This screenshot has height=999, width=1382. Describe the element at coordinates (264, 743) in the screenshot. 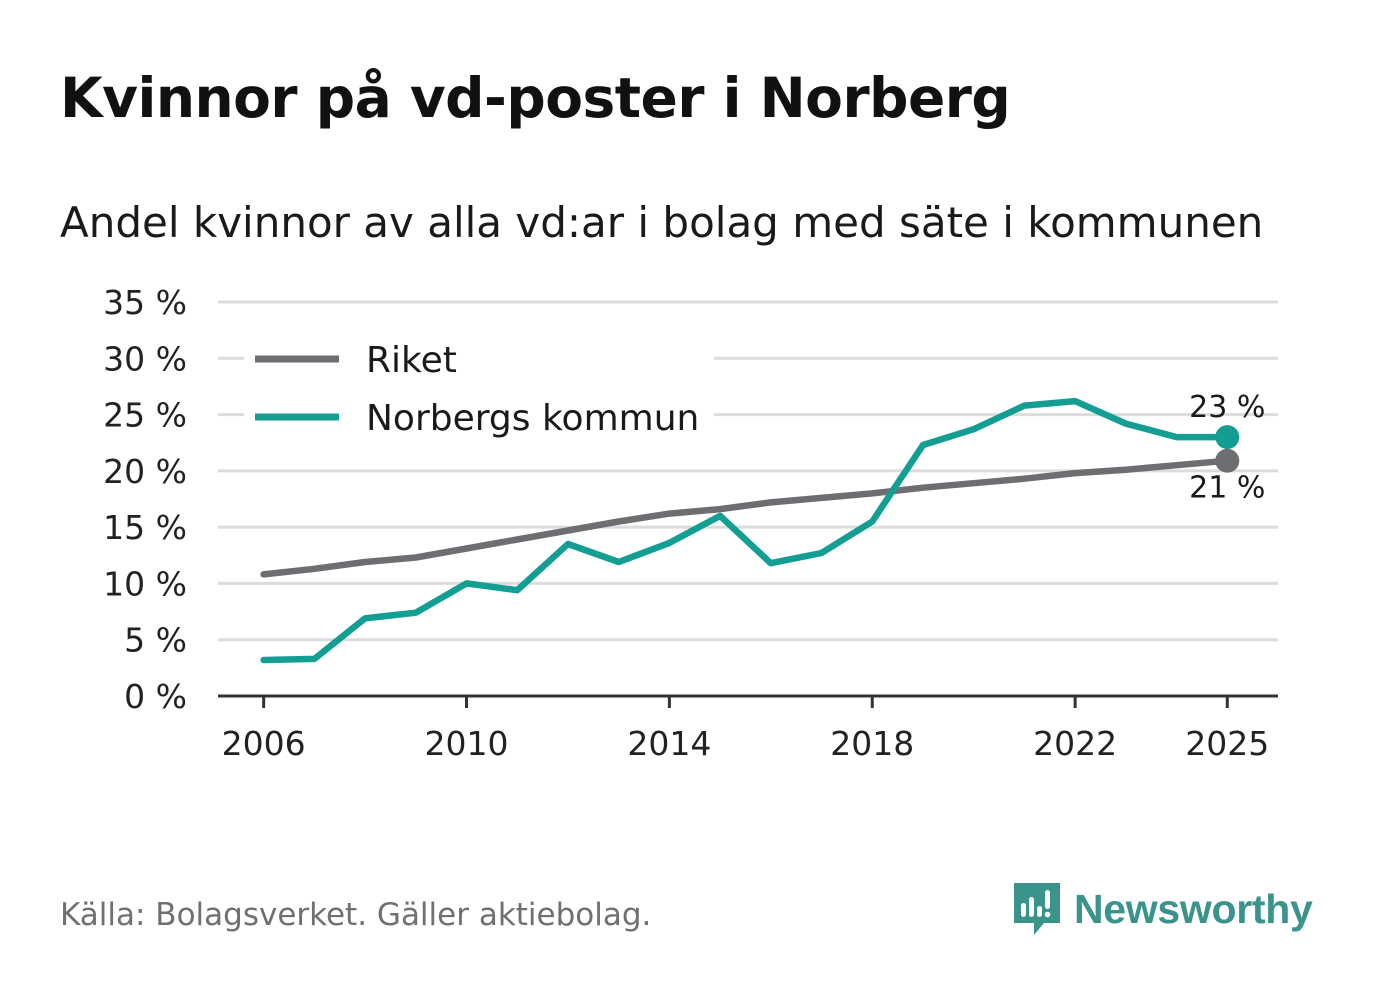

I see `x-tick-label: 2006` at that location.